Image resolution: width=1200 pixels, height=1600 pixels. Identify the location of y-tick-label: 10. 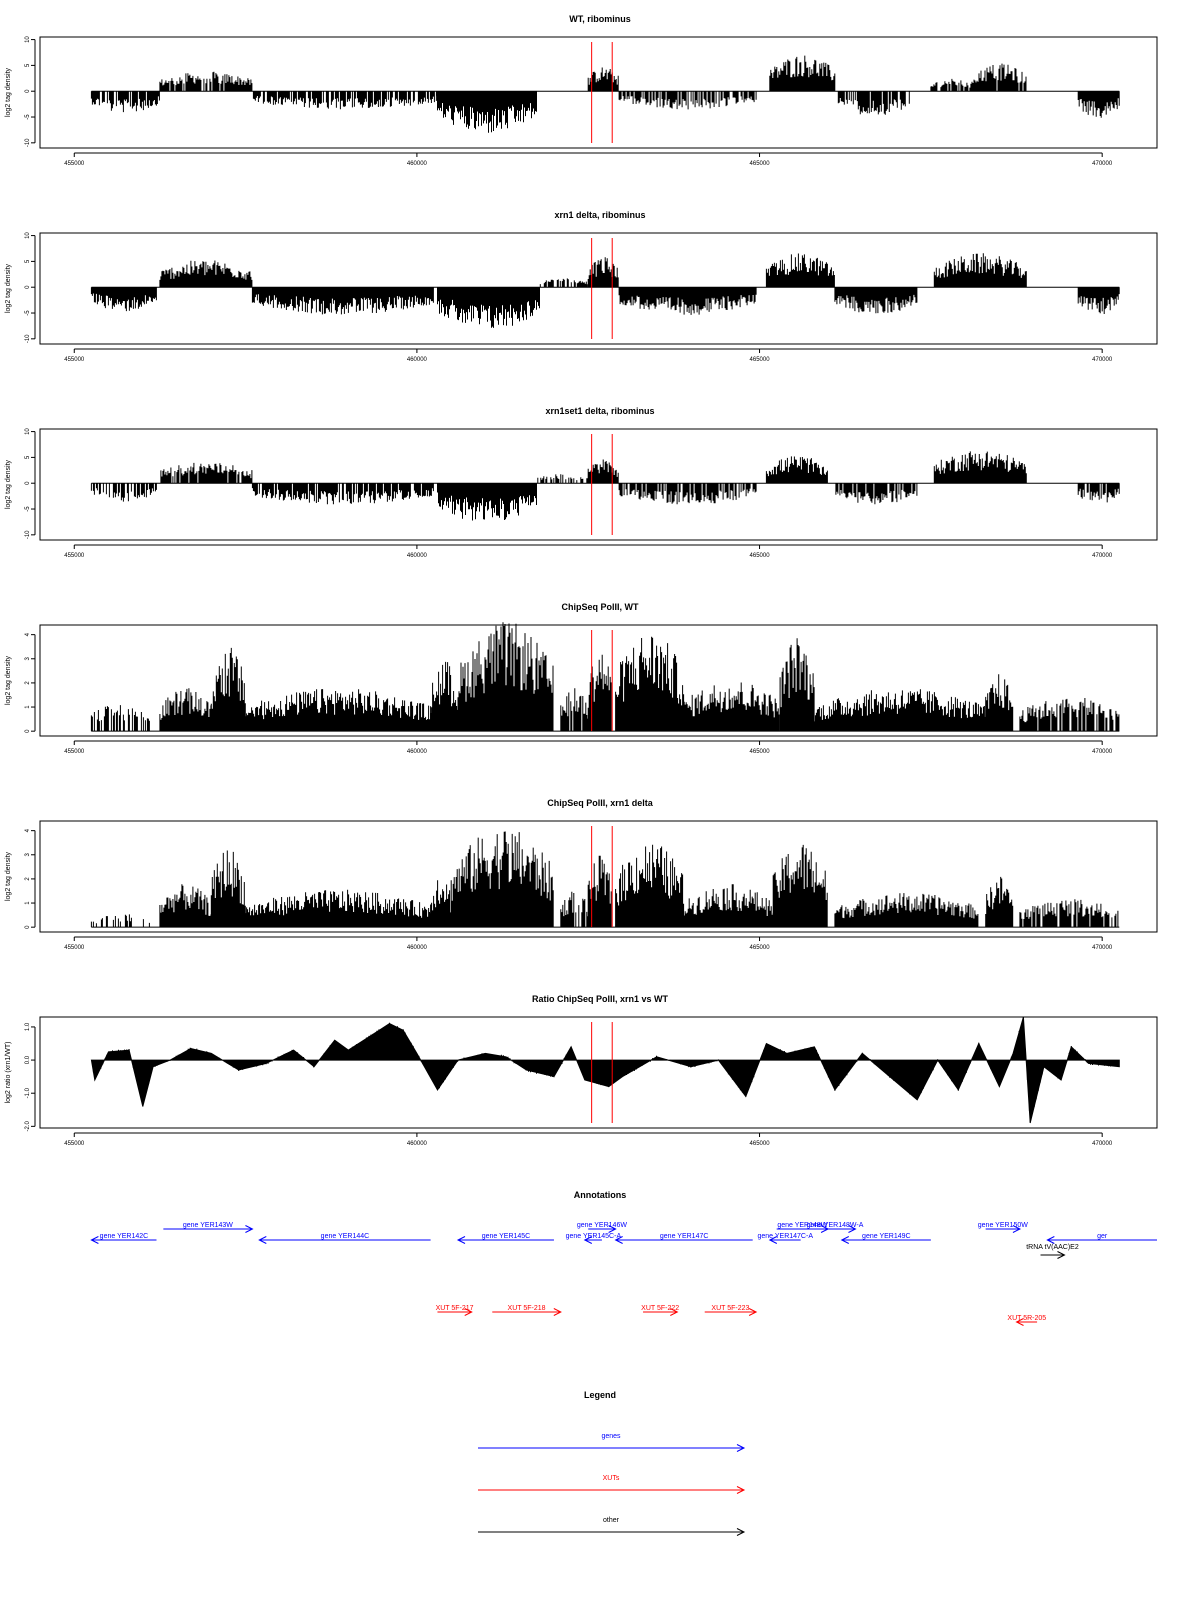
(28, 431).